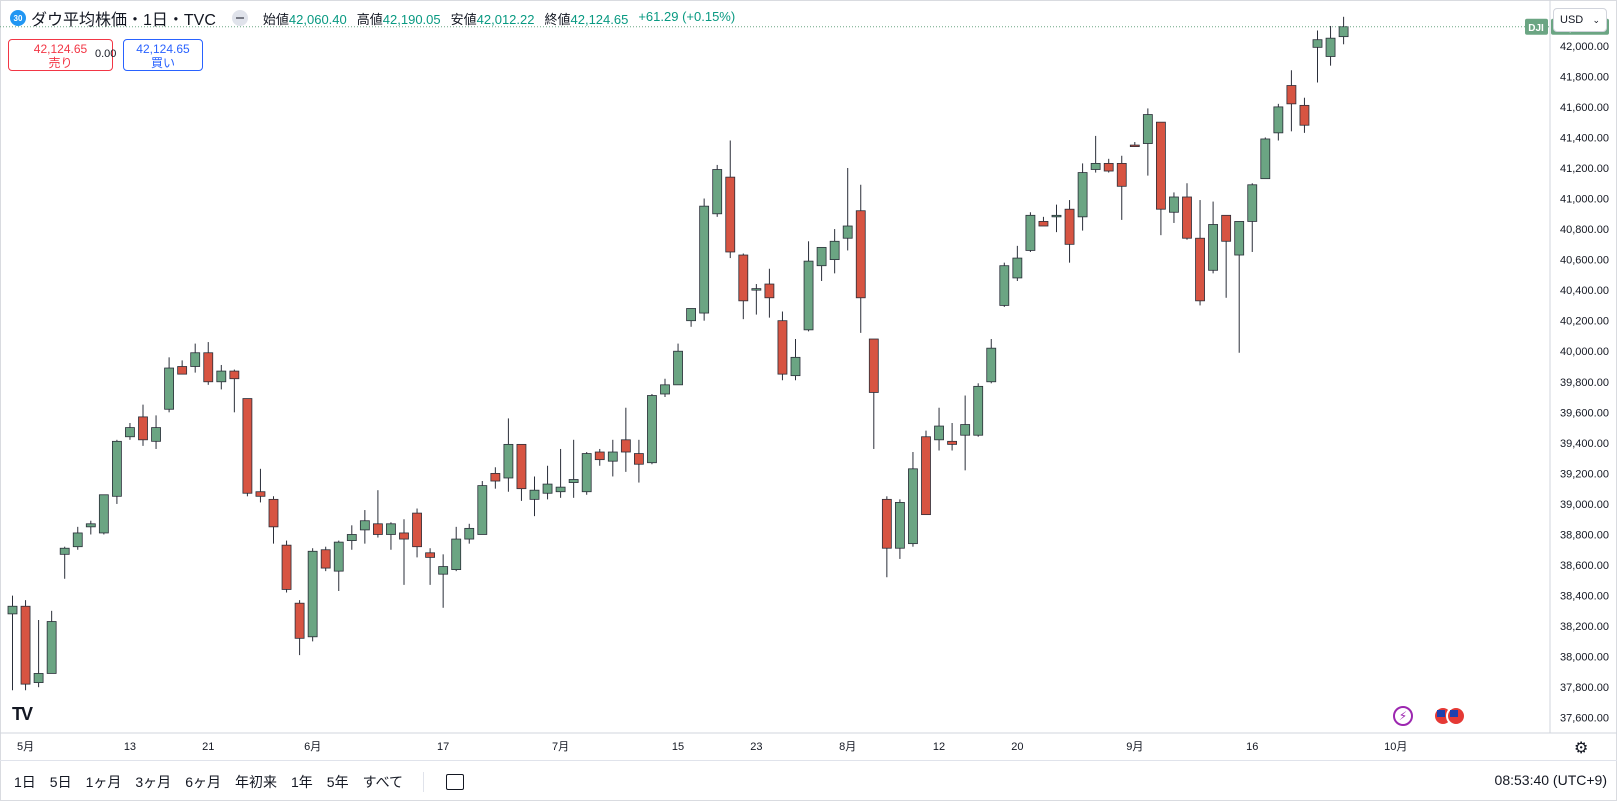 The image size is (1617, 802). Describe the element at coordinates (560, 747) in the screenshot. I see `time-tick-label: 7月` at that location.